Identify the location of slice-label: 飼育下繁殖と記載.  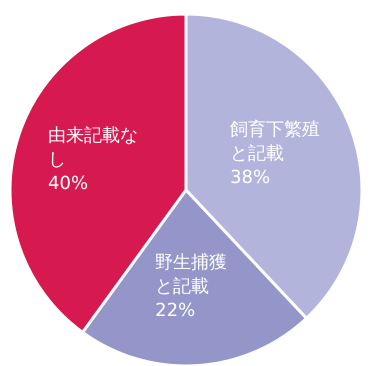
(276, 142).